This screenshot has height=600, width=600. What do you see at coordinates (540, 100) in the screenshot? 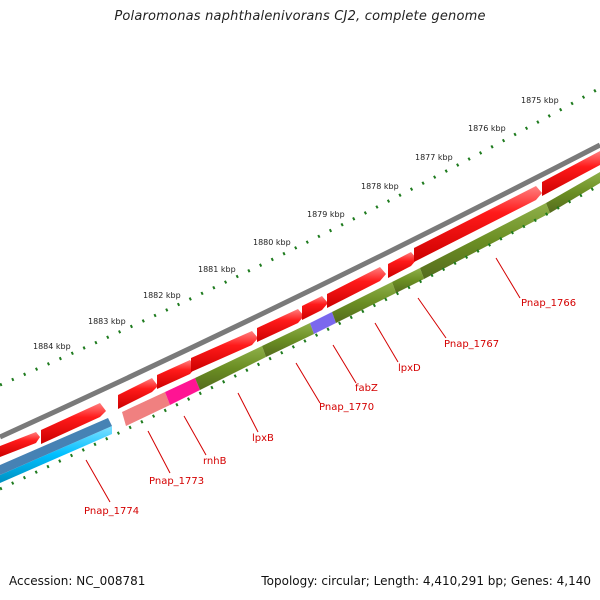
I see `tick-label-1875: 1875 kbp` at bounding box center [540, 100].